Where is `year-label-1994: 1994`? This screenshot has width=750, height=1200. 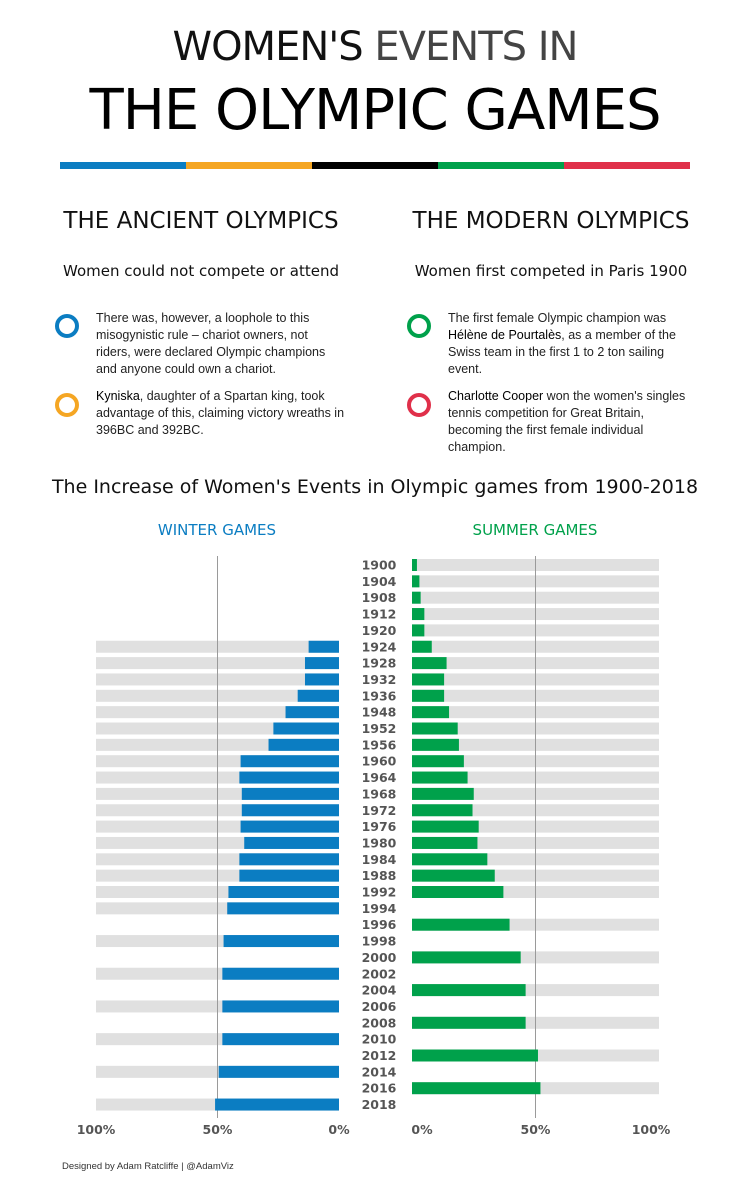
year-label-1994: 1994 is located at coordinates (379, 908).